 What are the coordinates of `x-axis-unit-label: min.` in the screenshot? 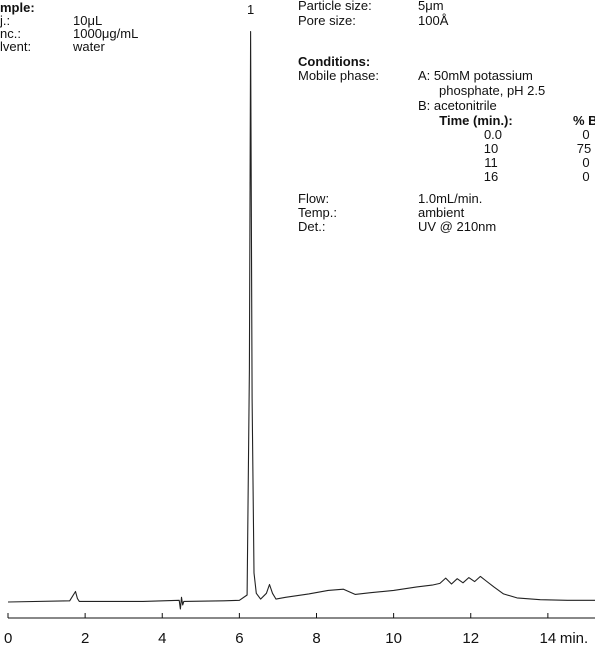 It's located at (574, 638).